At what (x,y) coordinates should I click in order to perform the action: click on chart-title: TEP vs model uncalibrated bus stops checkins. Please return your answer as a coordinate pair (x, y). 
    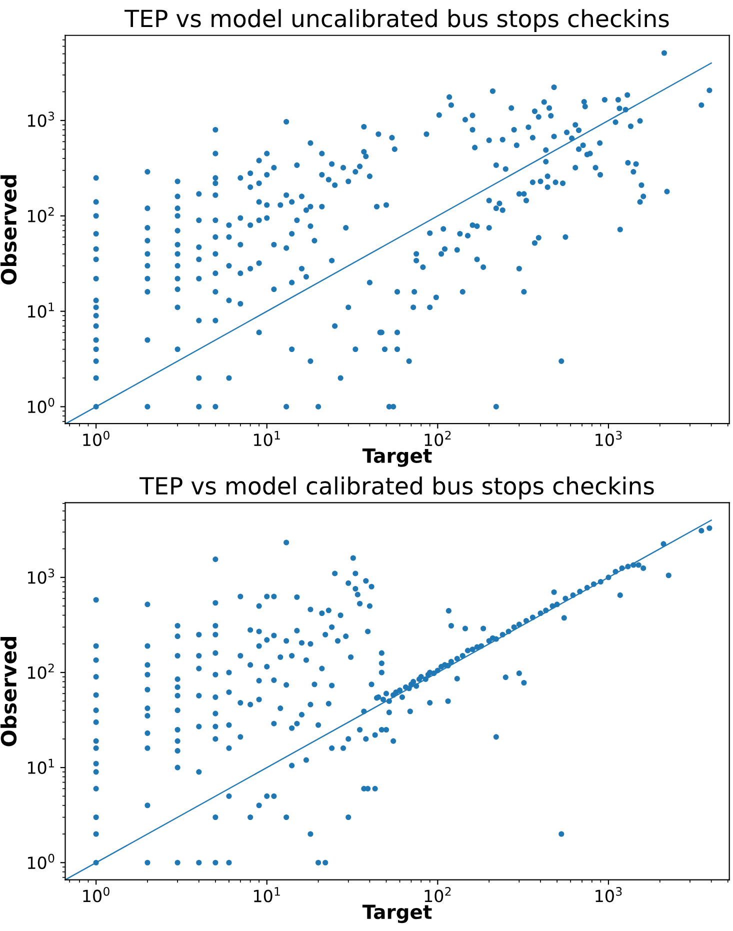
    Looking at the image, I should click on (396, 20).